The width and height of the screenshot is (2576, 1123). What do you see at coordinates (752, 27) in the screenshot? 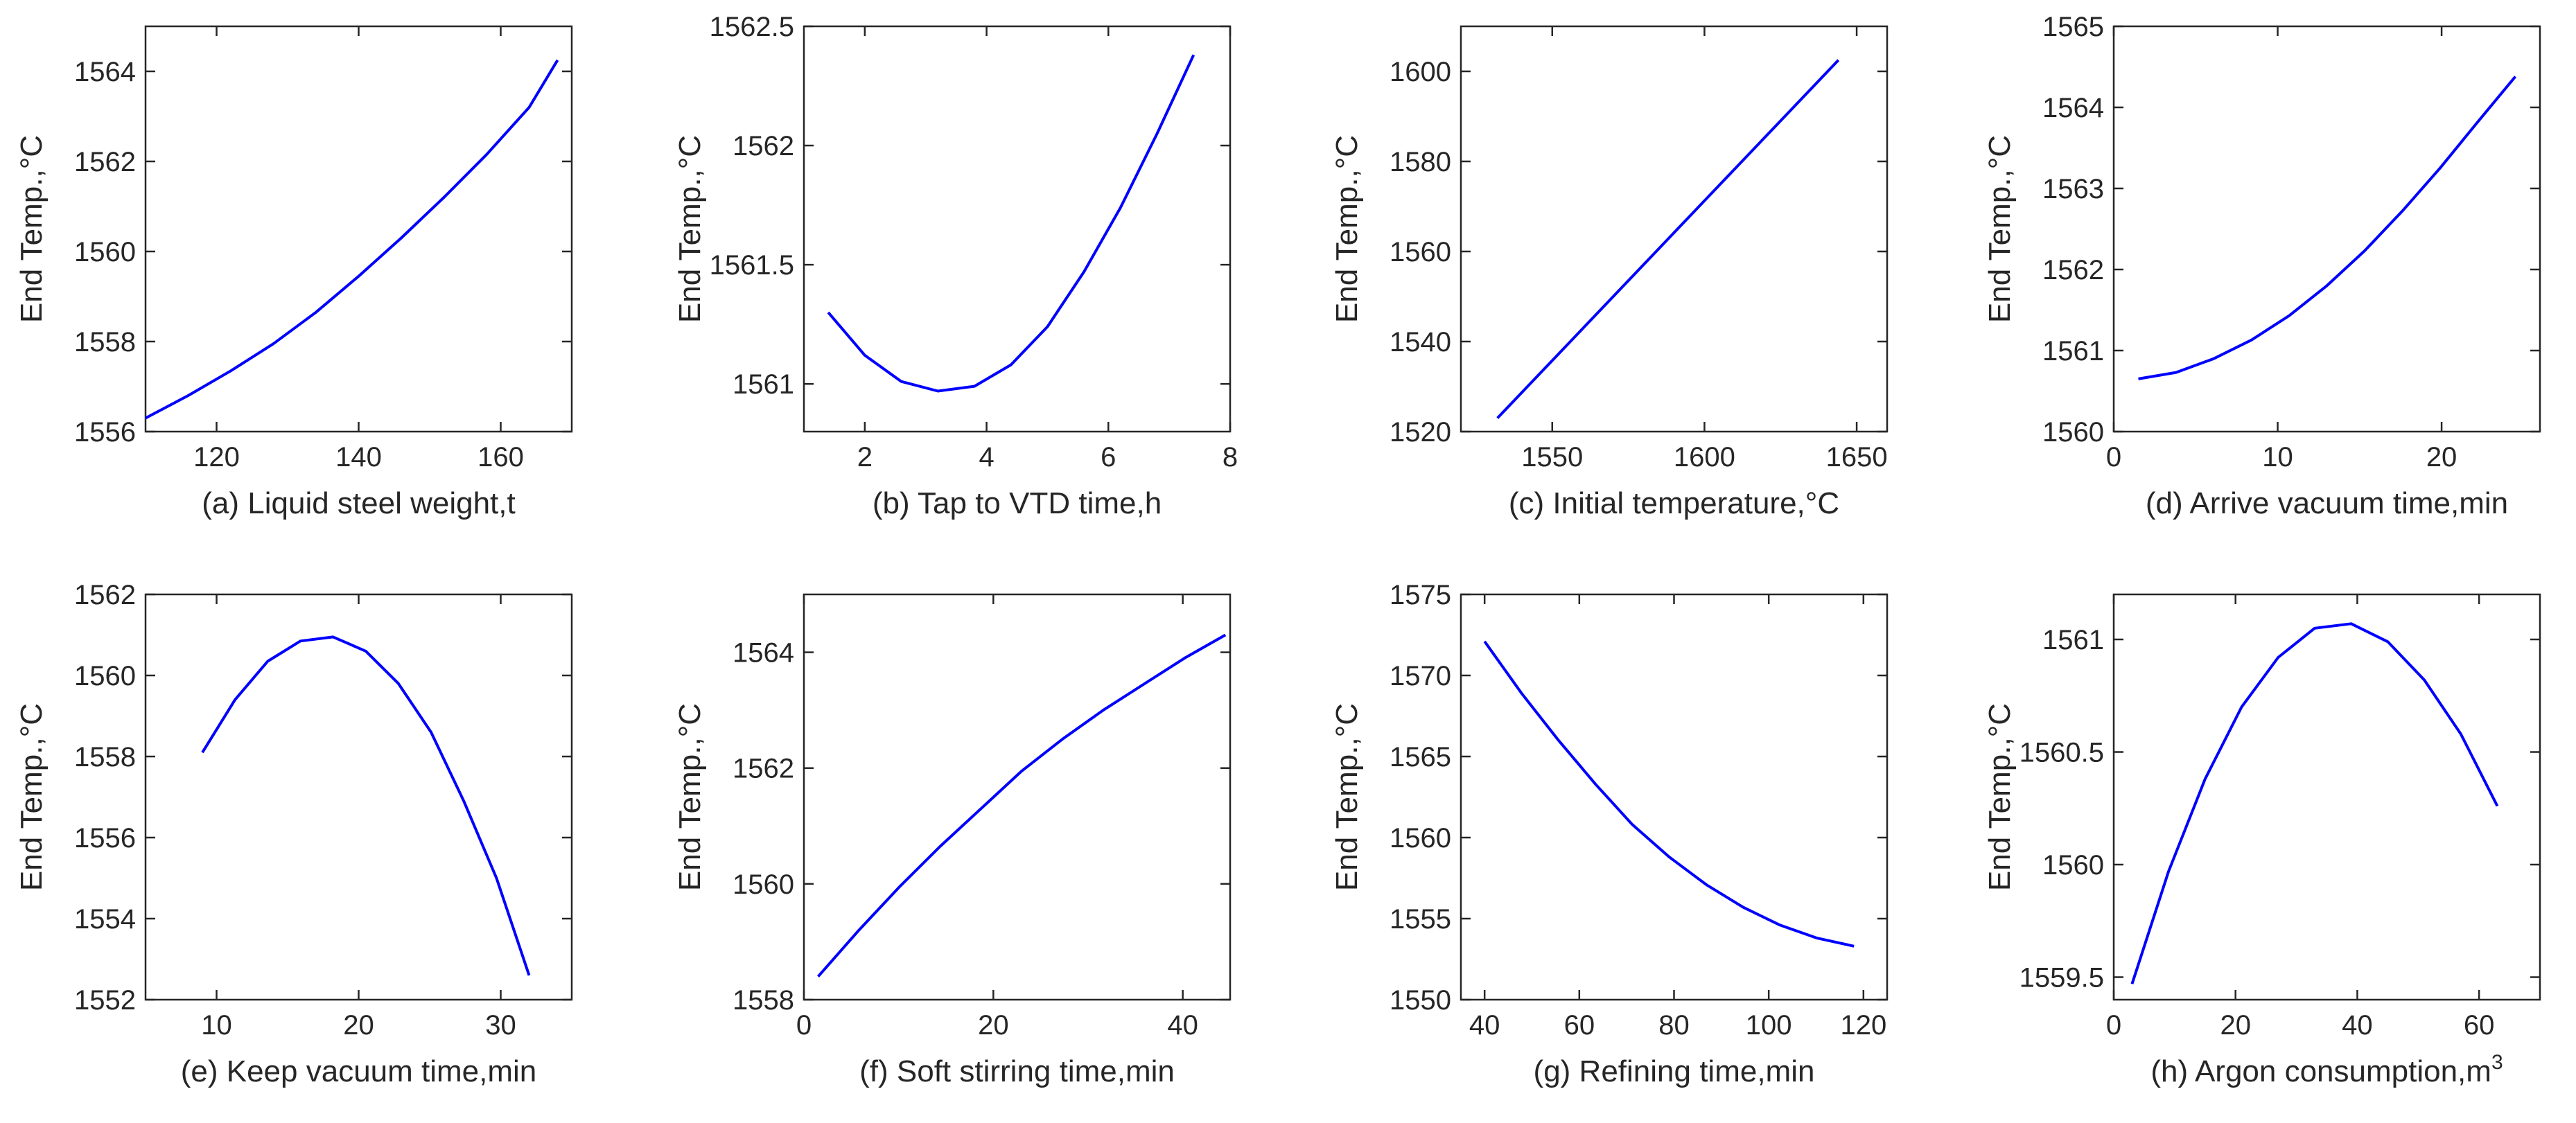
I see `y-tick-label: 1562.5` at bounding box center [752, 27].